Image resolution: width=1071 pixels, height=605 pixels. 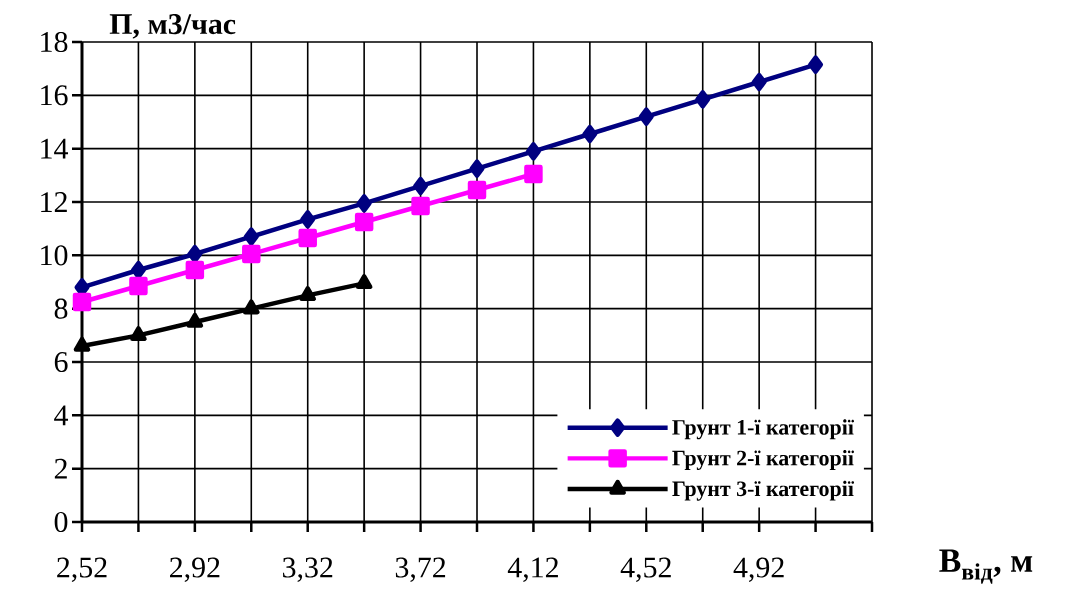 What do you see at coordinates (645, 569) in the screenshot?
I see `x-tick-label: 4,52` at bounding box center [645, 569].